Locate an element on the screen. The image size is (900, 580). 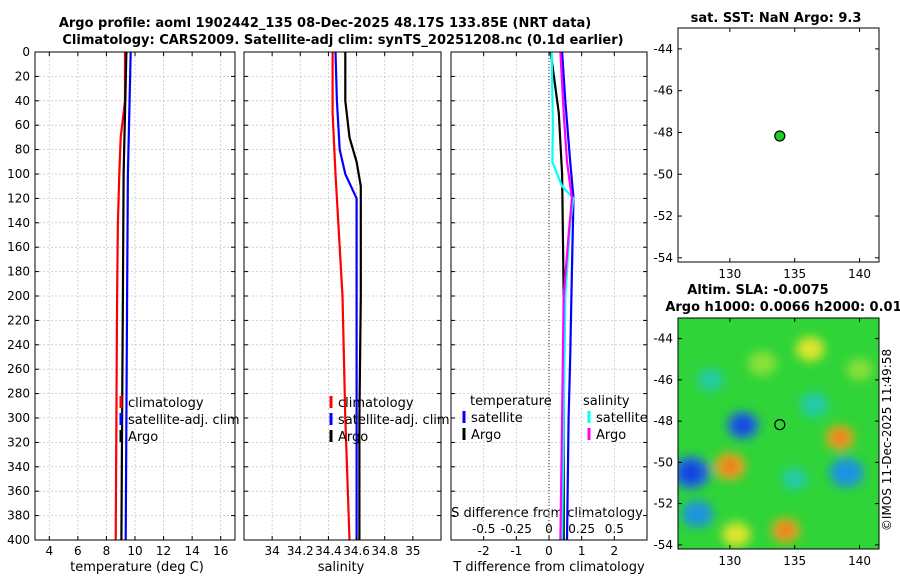
x-tick-label: 14 is located at coordinates (192, 551).